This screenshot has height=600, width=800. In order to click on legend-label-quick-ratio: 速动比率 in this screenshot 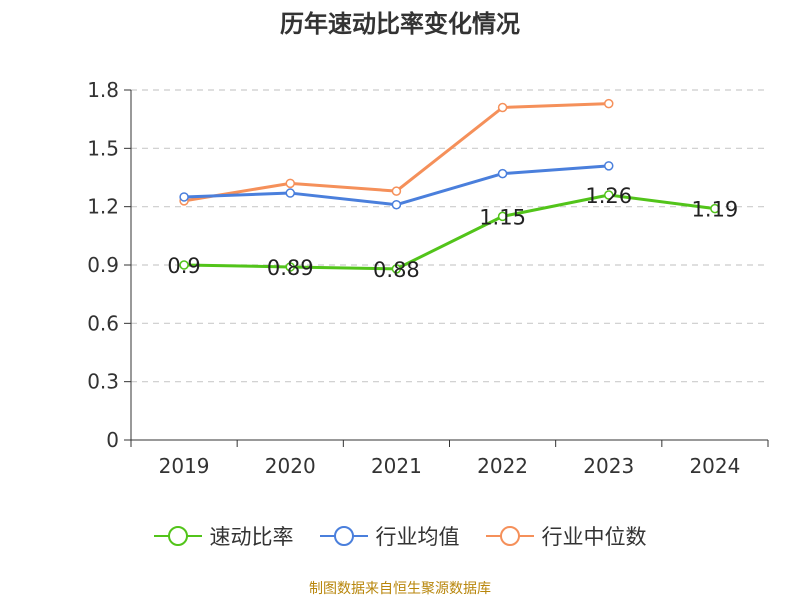, I will do `click(251, 537)`.